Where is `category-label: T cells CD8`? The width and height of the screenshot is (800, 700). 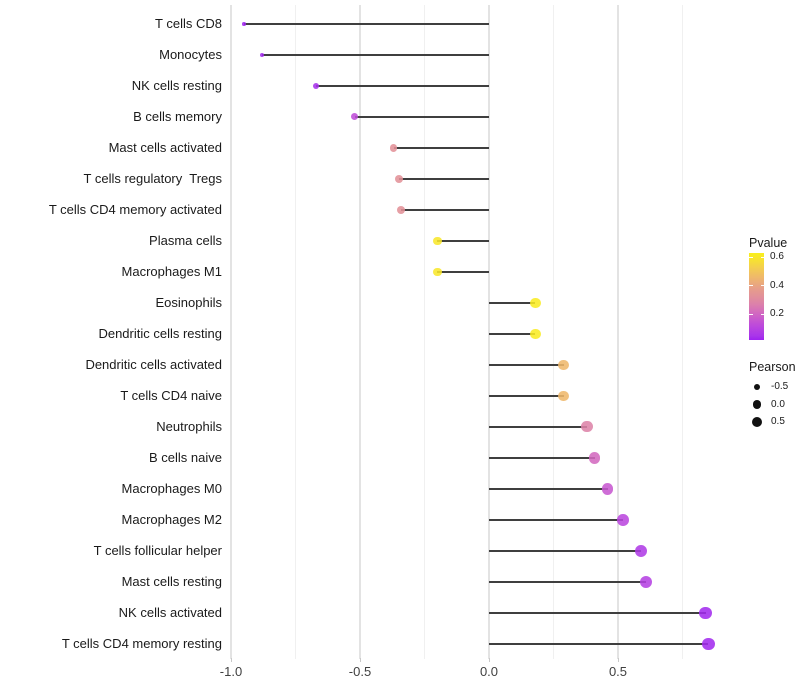
category-label: T cells CD8 is located at coordinates (188, 23).